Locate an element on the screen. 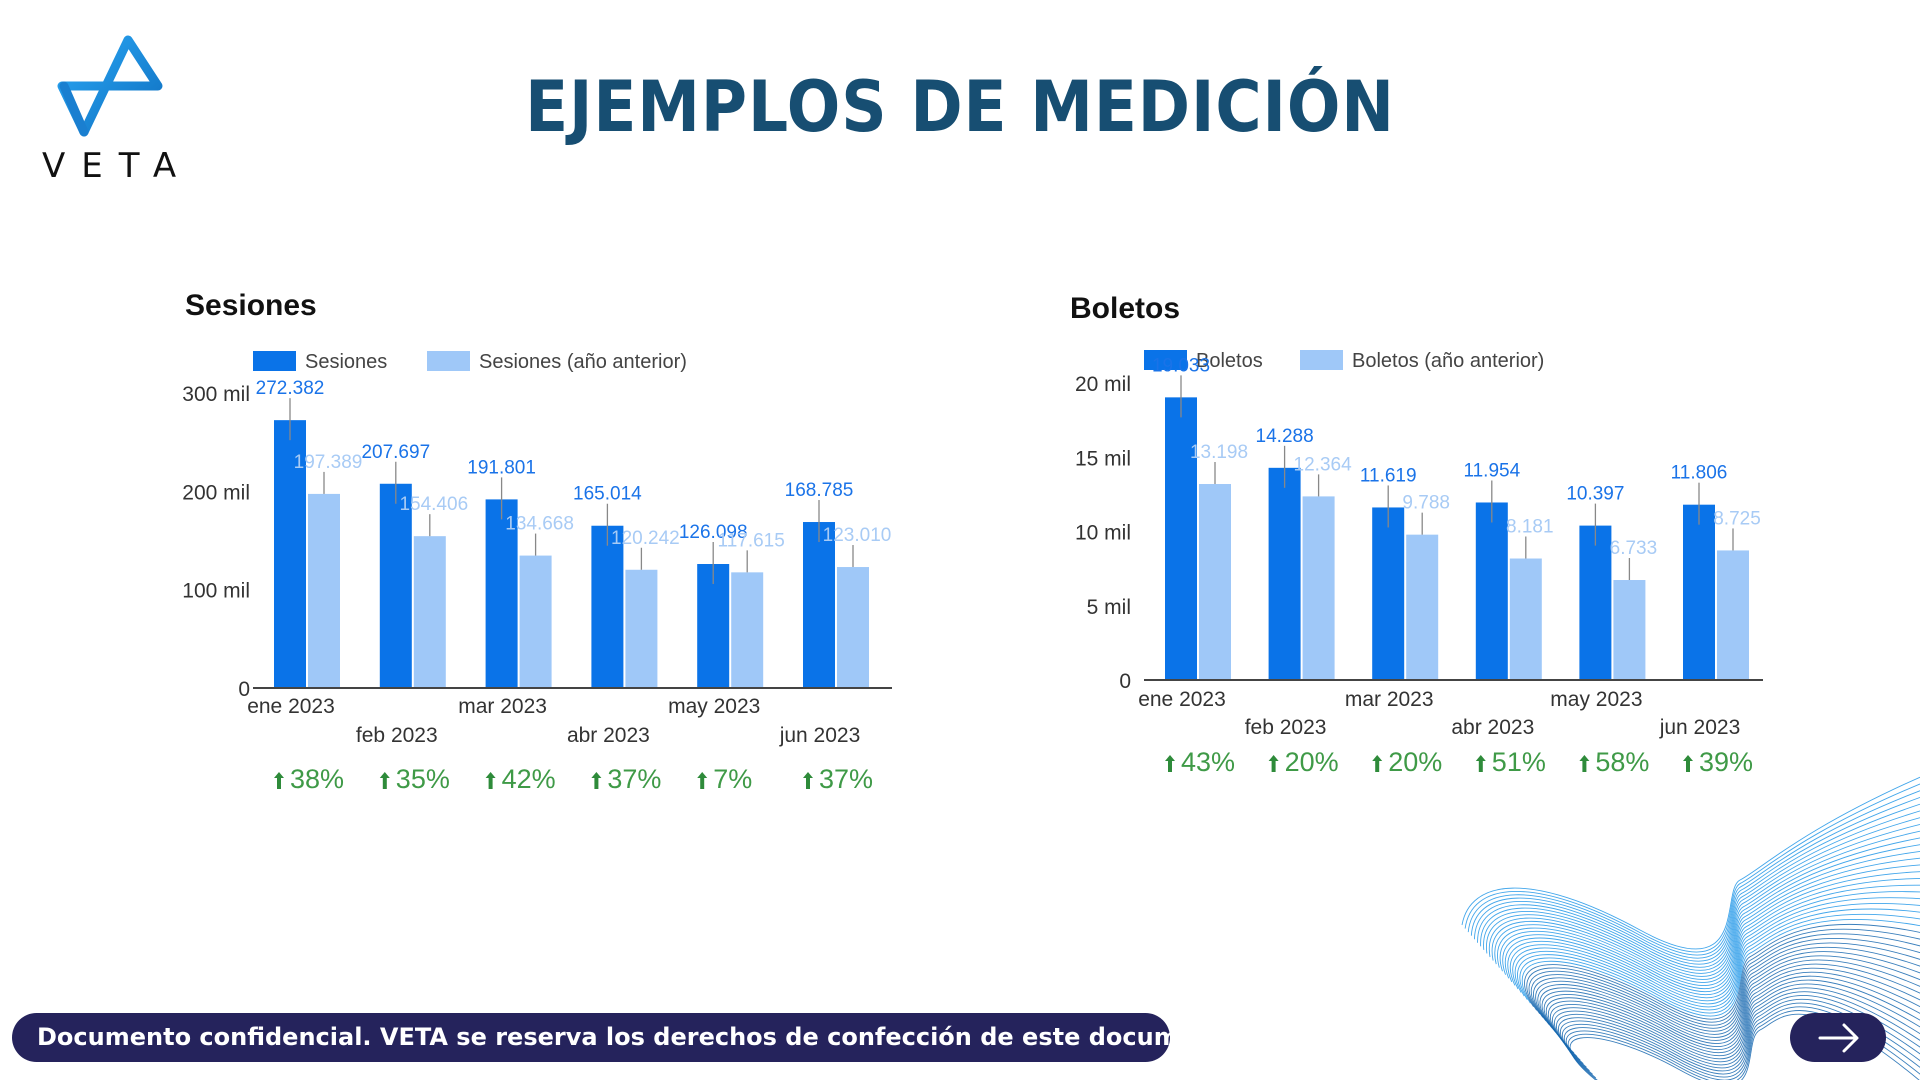  growth-percent: 42% is located at coordinates (529, 779).